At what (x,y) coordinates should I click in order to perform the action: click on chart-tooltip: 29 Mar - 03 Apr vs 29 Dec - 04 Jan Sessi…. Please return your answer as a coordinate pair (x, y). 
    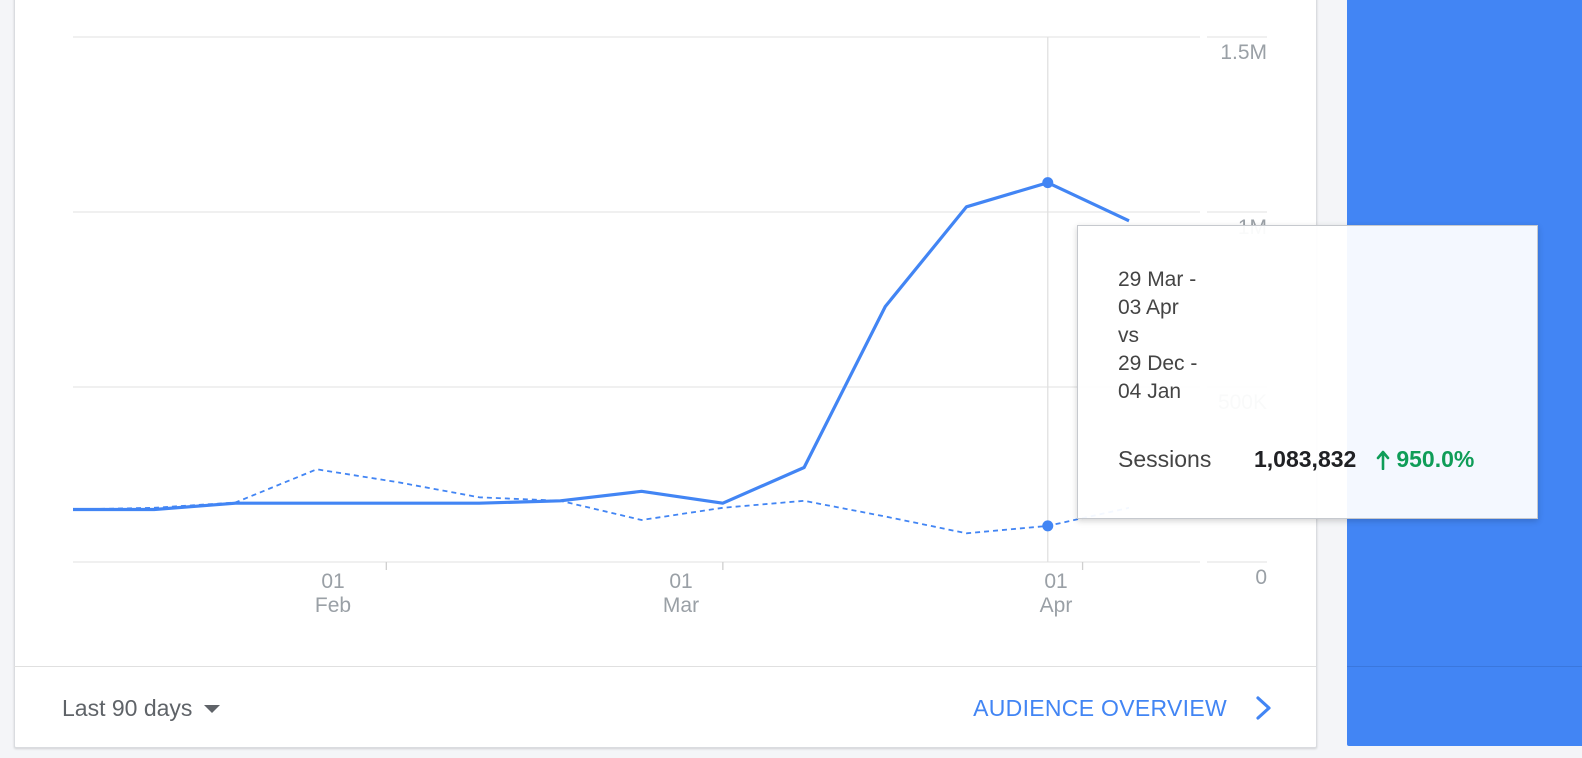
    Looking at the image, I should click on (1307, 372).